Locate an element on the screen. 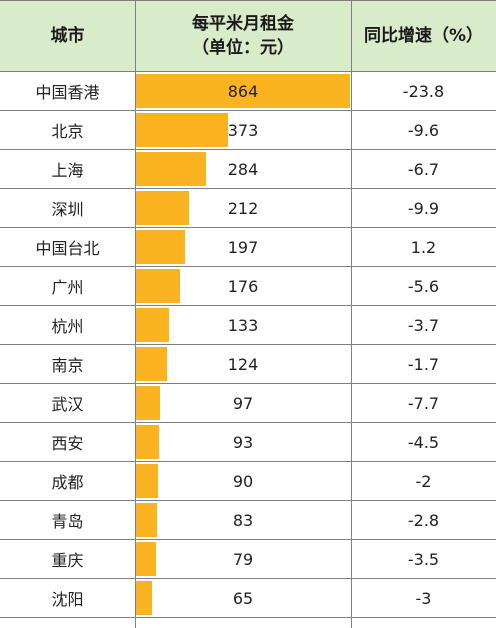  city-cell: 中国香港 is located at coordinates (67, 92).